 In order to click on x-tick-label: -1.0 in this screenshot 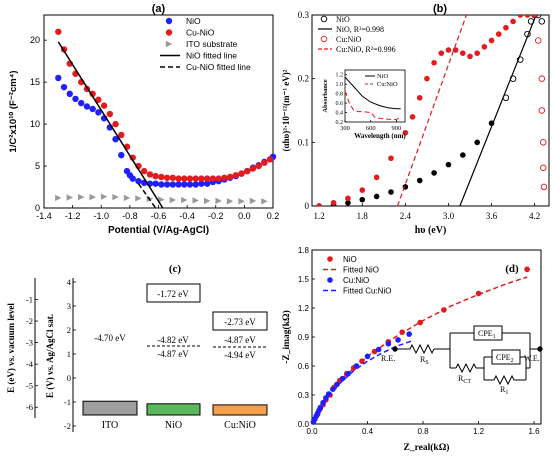, I will do `click(101, 216)`.